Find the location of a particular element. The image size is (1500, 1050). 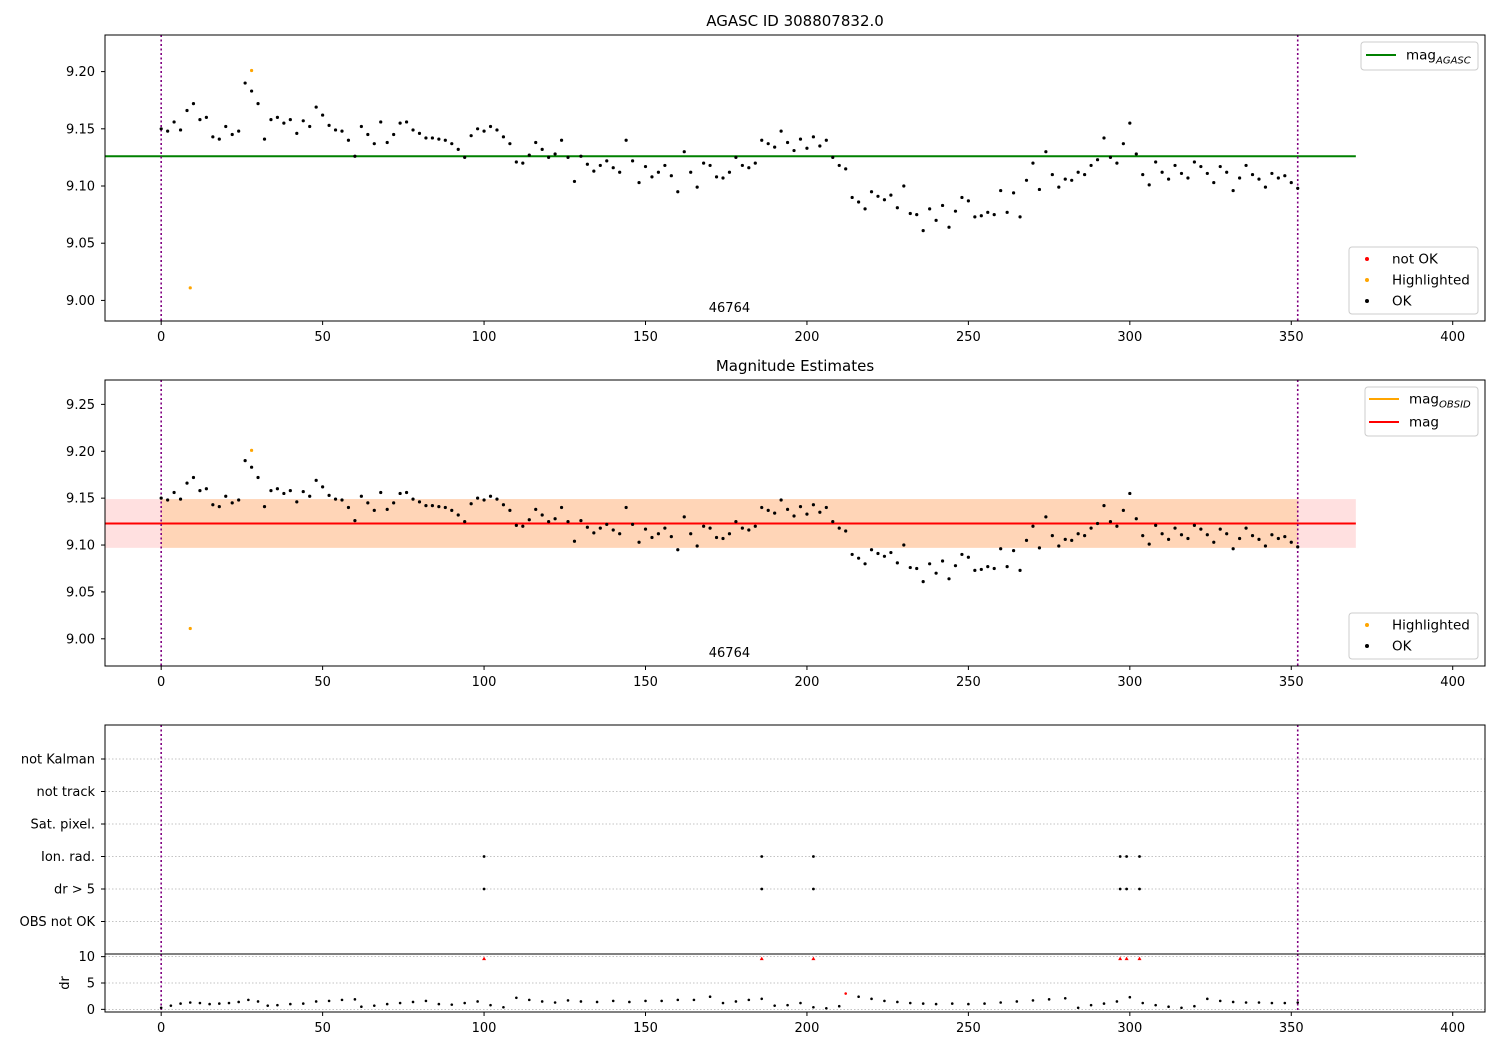

flag-label: Ion. rad. is located at coordinates (68, 857).